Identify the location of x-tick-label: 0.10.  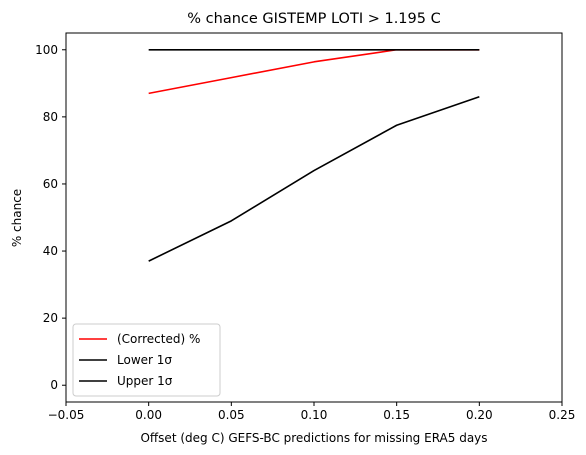
(314, 415).